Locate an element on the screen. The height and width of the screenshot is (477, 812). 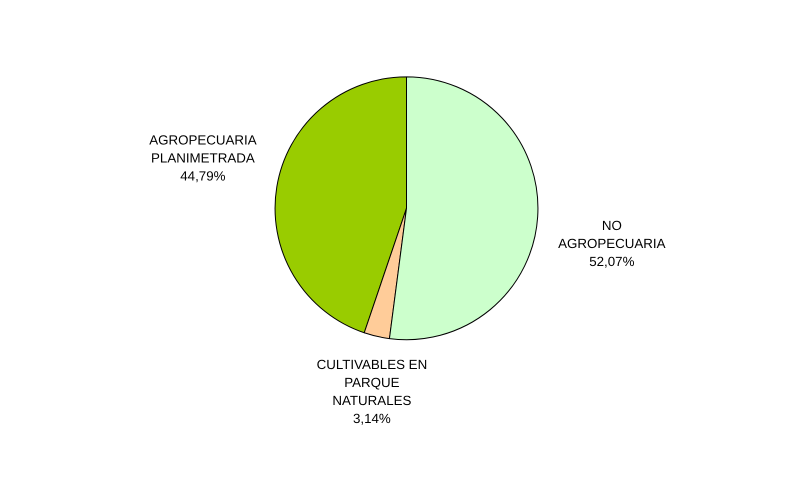
data-label: 52,07% is located at coordinates (612, 262).